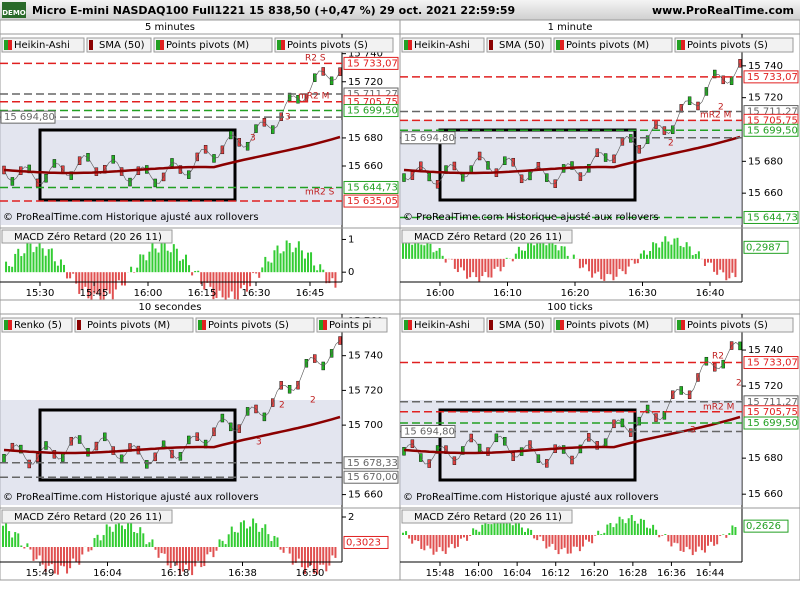  What do you see at coordinates (327, 45) in the screenshot?
I see `indicator-name: Points pivots (S)` at bounding box center [327, 45].